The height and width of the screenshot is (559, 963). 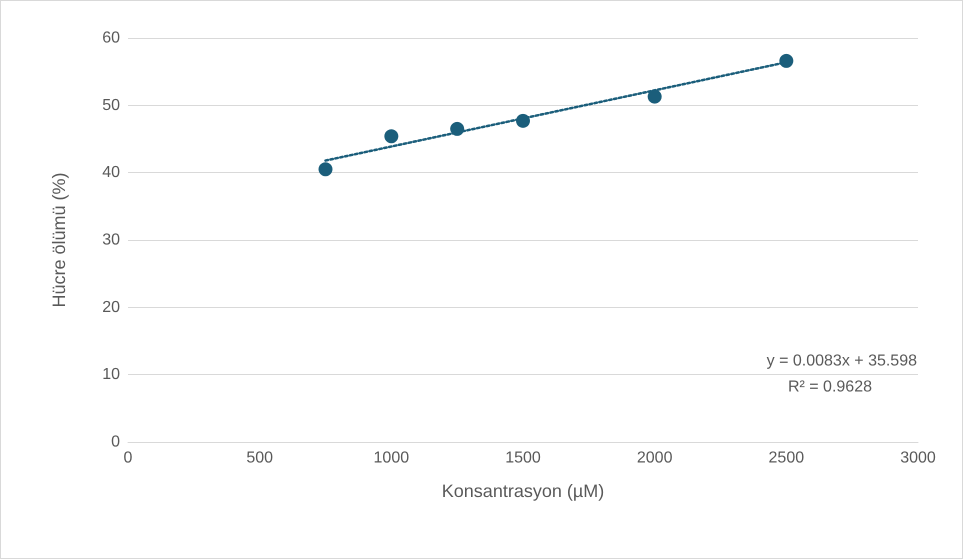 What do you see at coordinates (111, 307) in the screenshot?
I see `y-tick-label: 20` at bounding box center [111, 307].